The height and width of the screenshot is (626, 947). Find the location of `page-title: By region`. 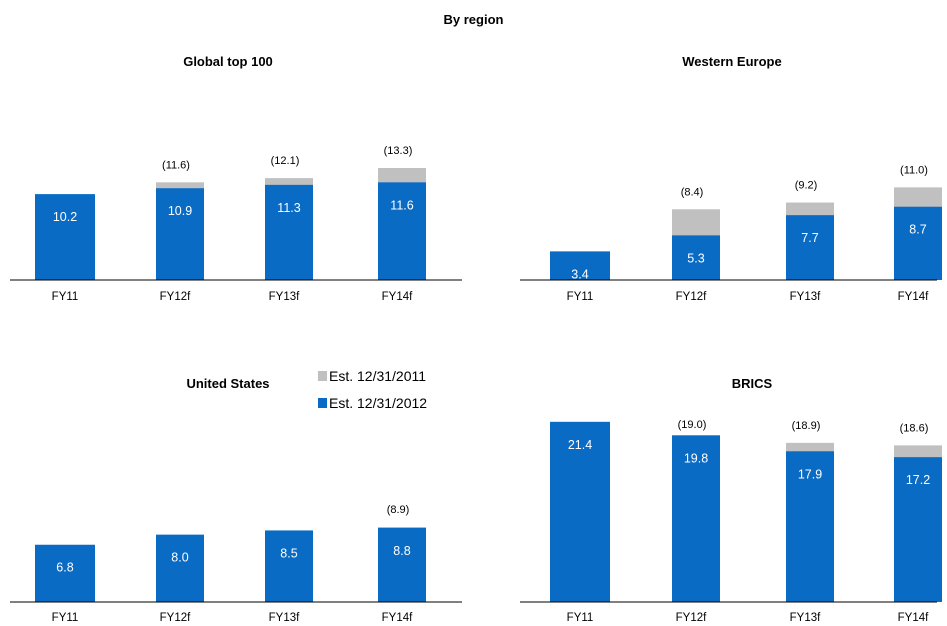

page-title: By region is located at coordinates (473, 19).